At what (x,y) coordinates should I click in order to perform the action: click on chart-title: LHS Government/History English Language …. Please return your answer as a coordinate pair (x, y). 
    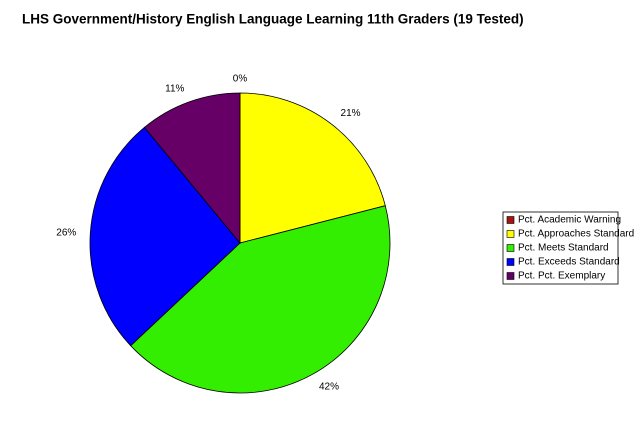
    Looking at the image, I should click on (273, 19).